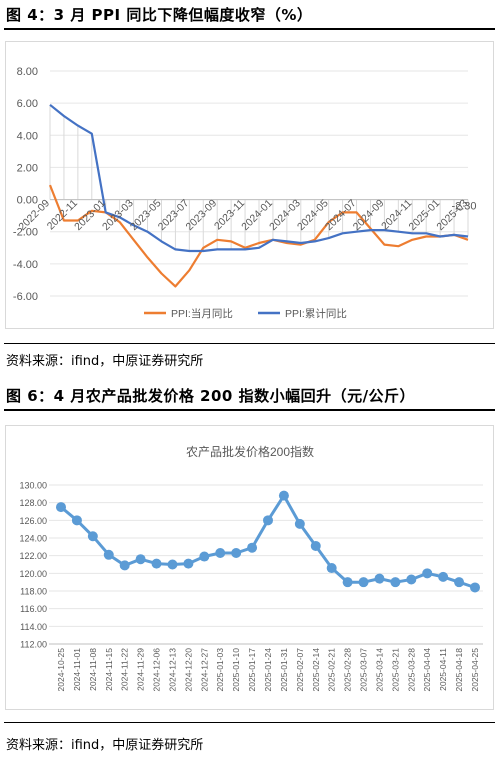 Image resolution: width=499 pixels, height=758 pixels. Describe the element at coordinates (141, 669) in the screenshot. I see `x-tick-label: 2024-11-29` at that location.